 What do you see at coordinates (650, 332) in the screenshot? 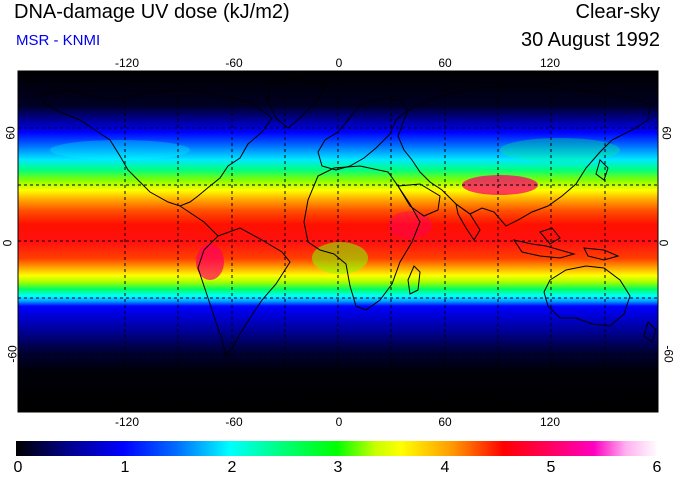
I see `new-zealand-coast` at bounding box center [650, 332].